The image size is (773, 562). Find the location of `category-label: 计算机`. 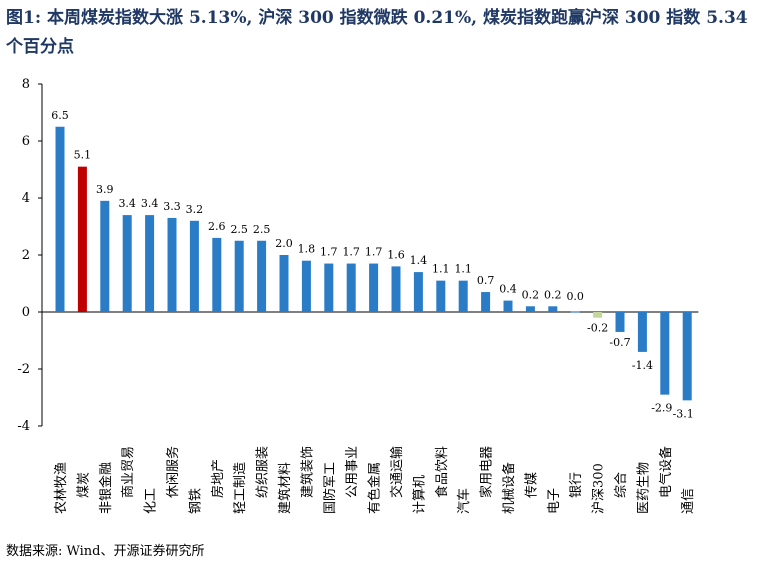

category-label: 计算机 is located at coordinates (419, 494).